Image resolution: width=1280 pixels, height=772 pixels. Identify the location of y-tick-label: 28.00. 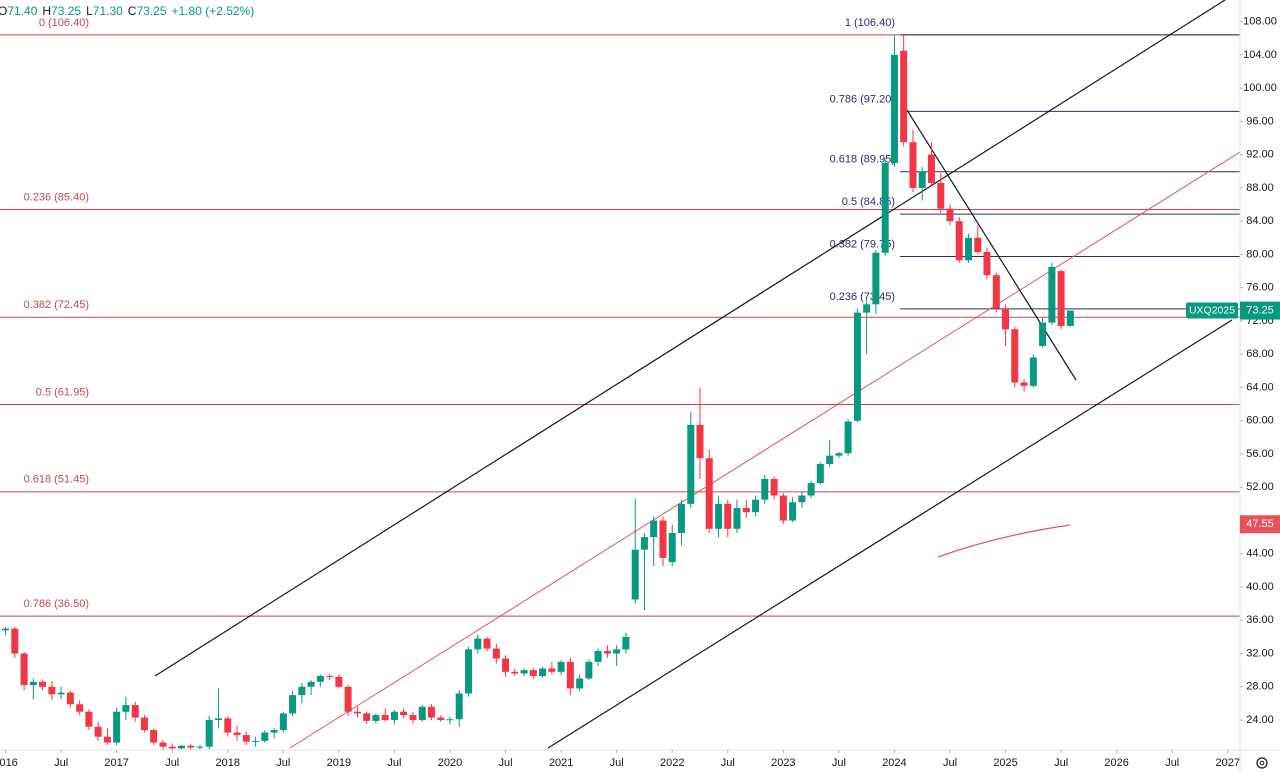
(1260, 687).